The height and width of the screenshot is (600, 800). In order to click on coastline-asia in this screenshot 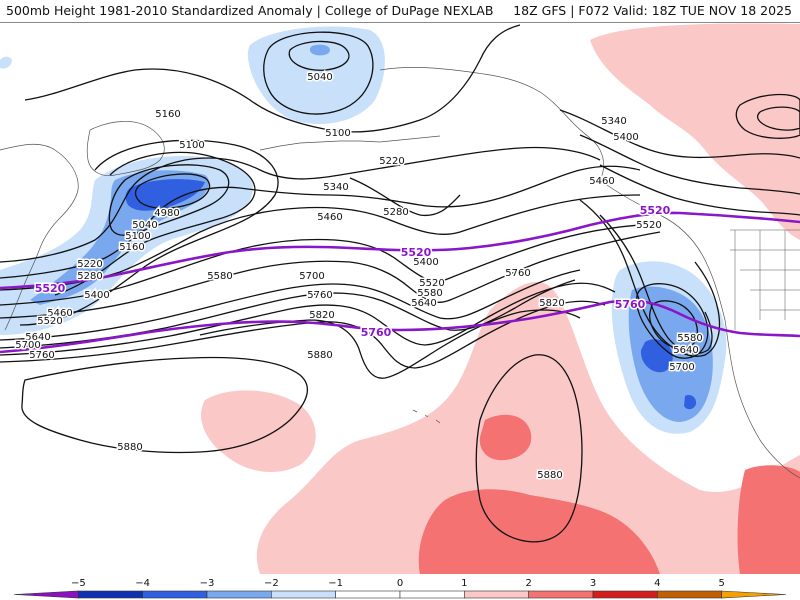, I will do `click(39, 237)`.